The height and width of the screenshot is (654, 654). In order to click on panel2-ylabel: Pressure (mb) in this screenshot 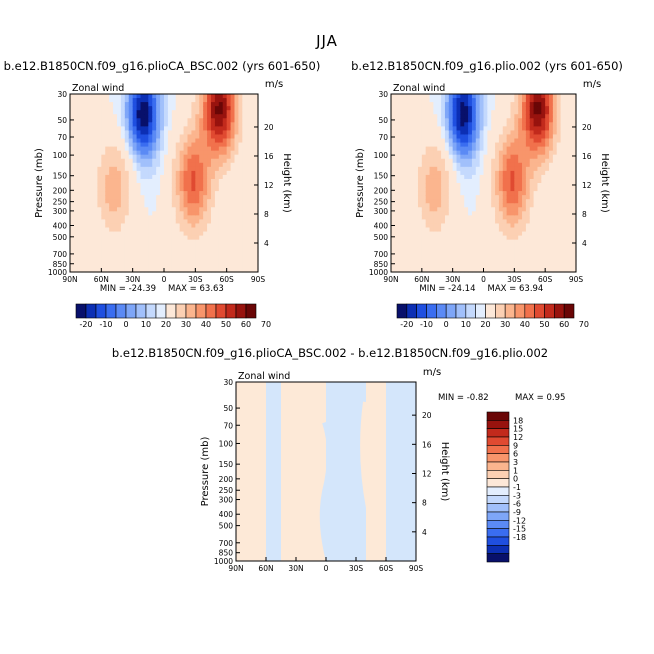, I will do `click(360, 183)`.